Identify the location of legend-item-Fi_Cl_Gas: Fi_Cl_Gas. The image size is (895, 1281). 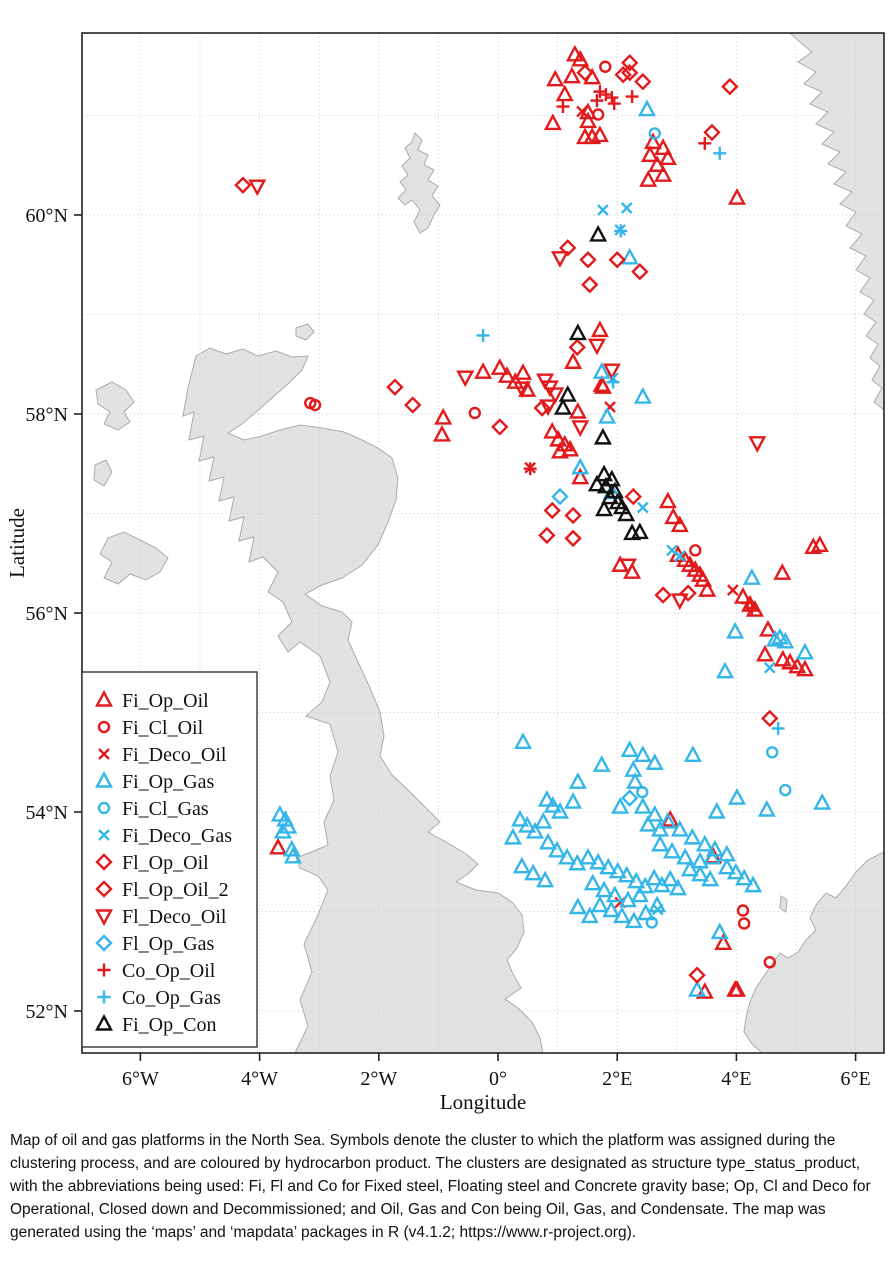
(153, 809).